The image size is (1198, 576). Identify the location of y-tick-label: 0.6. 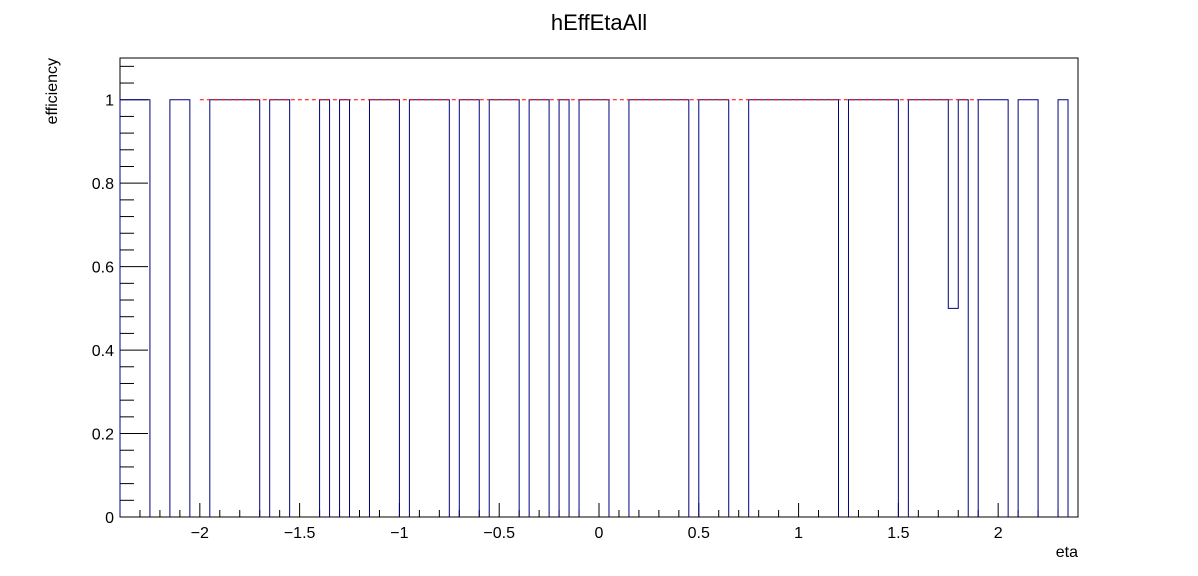
(103, 268).